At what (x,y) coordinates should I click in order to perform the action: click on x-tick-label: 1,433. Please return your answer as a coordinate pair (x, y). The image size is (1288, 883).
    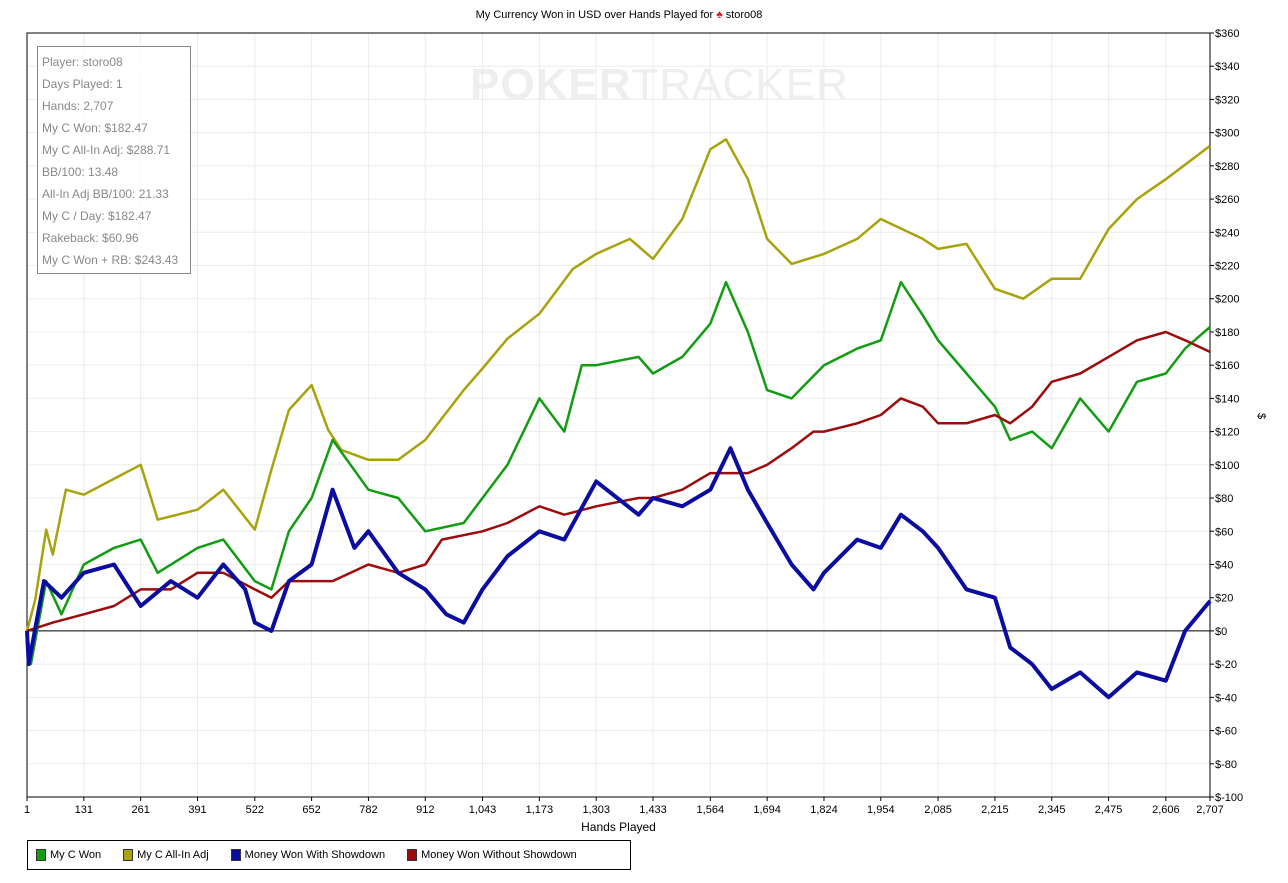
    Looking at the image, I should click on (653, 810).